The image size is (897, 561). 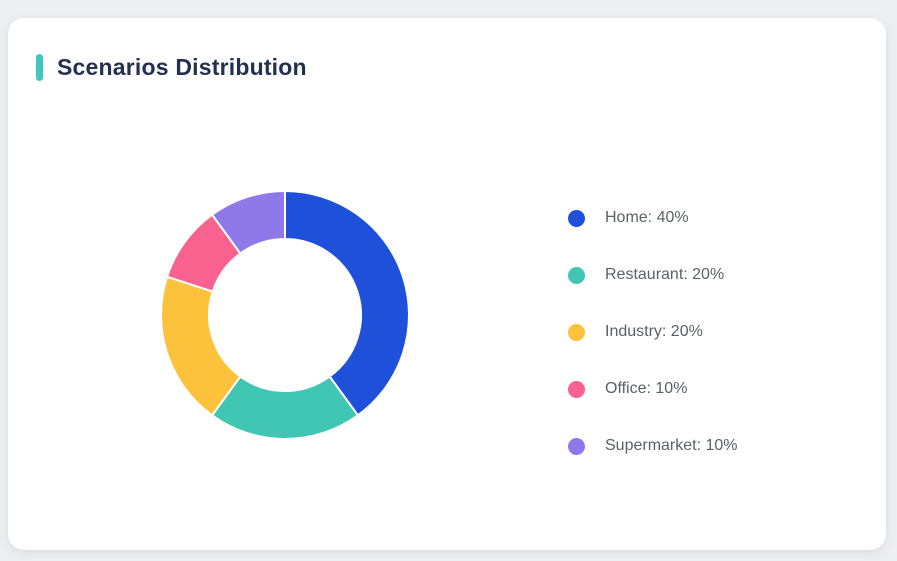 What do you see at coordinates (671, 445) in the screenshot?
I see `legend-label: Supermarket: 10%` at bounding box center [671, 445].